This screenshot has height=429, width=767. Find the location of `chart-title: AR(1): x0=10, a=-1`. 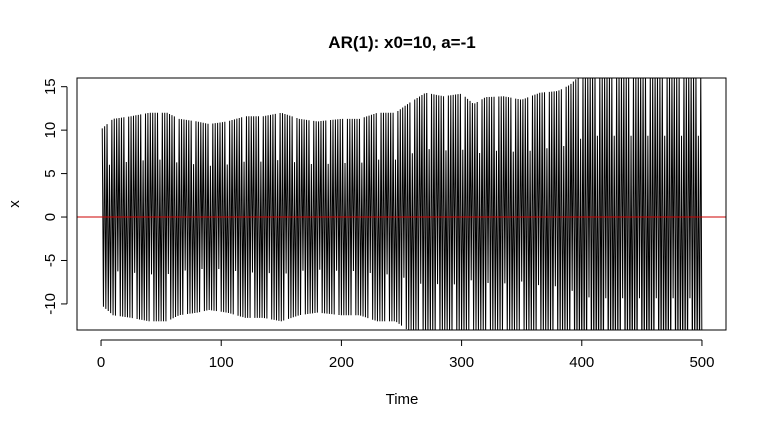

chart-title: AR(1): x0=10, a=-1 is located at coordinates (401, 42).